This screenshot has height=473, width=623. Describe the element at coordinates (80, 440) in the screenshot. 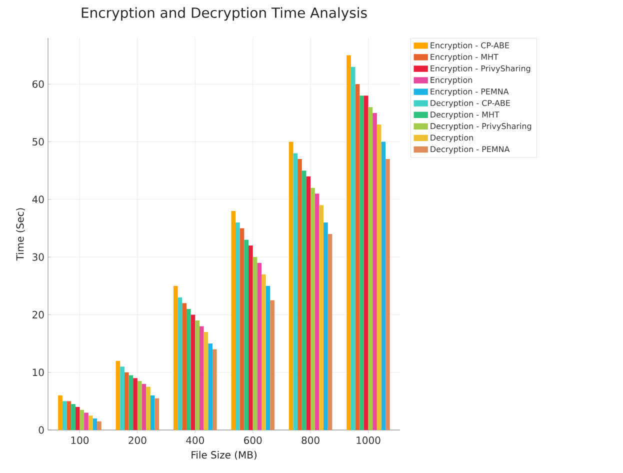

I see `x-tick-label: 100` at that location.